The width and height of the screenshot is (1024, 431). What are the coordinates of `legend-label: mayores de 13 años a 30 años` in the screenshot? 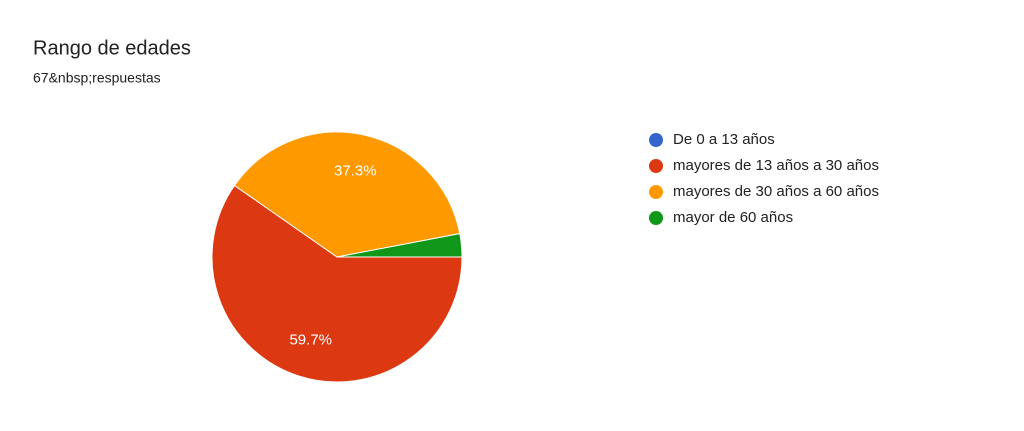 It's located at (776, 165).